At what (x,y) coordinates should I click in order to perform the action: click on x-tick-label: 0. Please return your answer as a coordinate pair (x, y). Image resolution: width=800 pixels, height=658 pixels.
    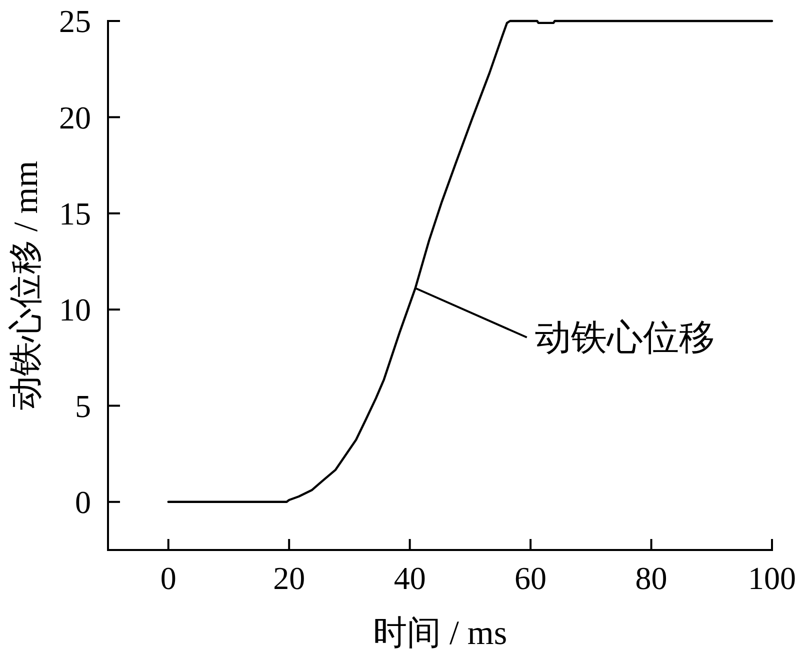
    Looking at the image, I should click on (168, 578).